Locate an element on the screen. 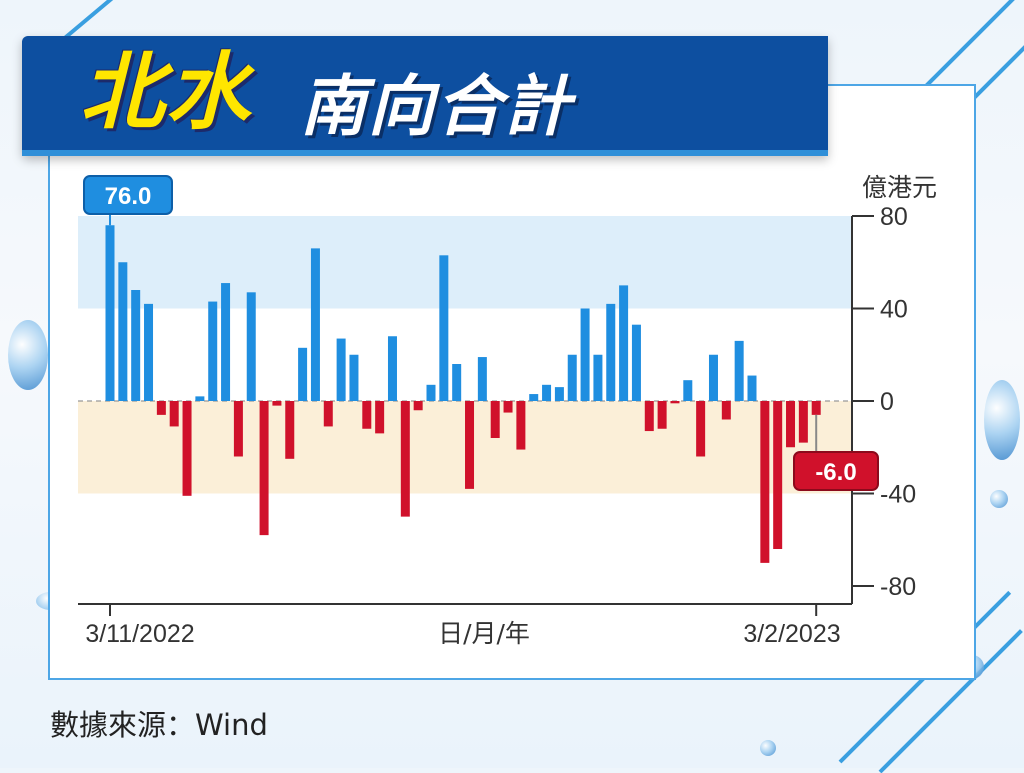 This screenshot has width=1024, height=773. x-axis-label: 日/月/年 is located at coordinates (484, 633).